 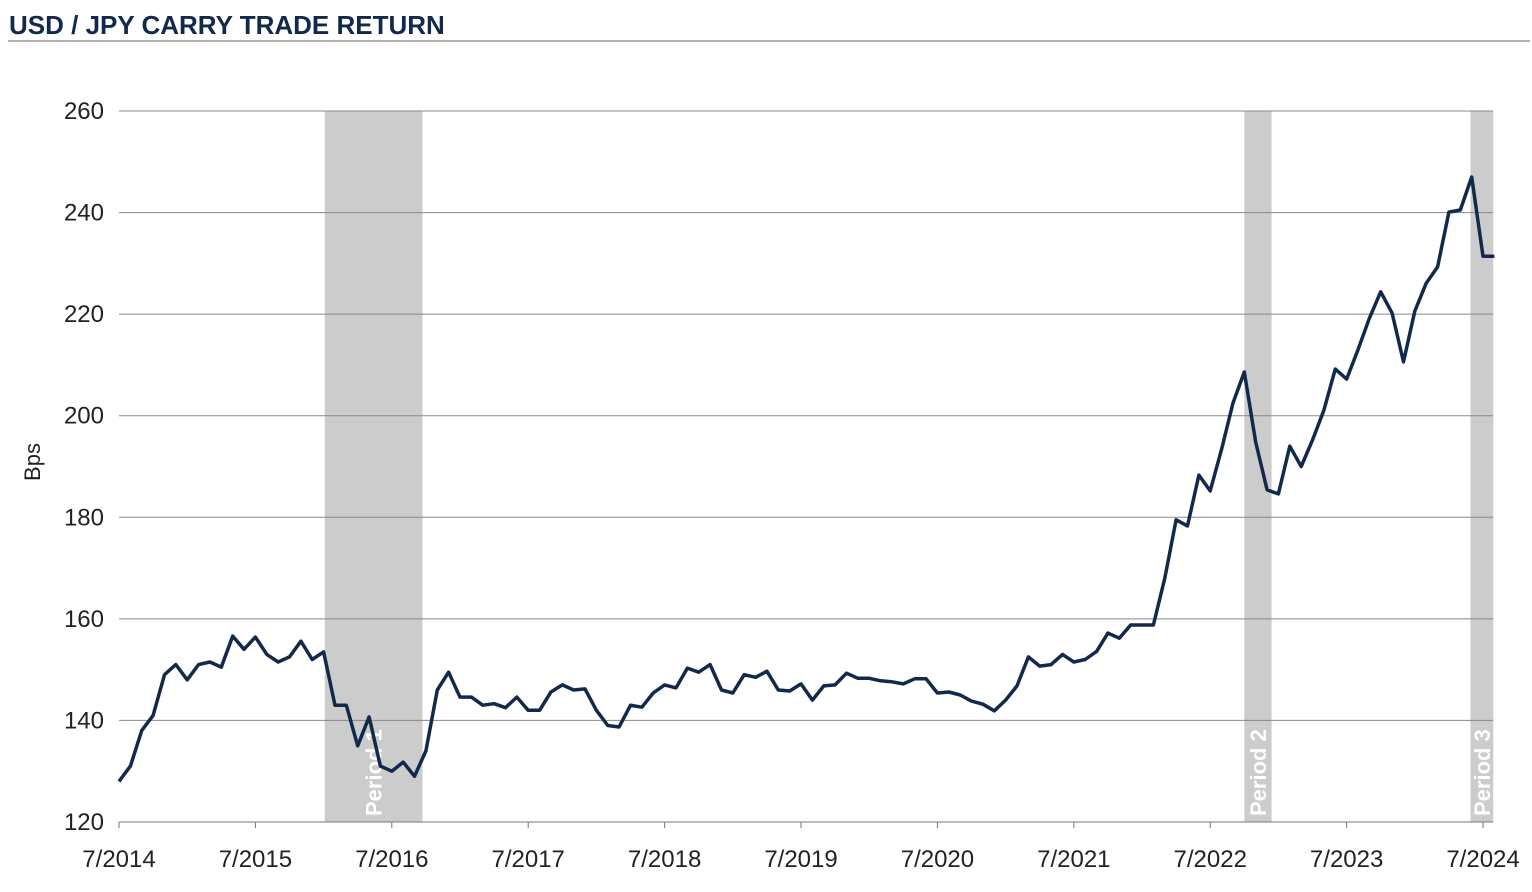 I want to click on x-tick-label: 7/2019, so click(x=800, y=859).